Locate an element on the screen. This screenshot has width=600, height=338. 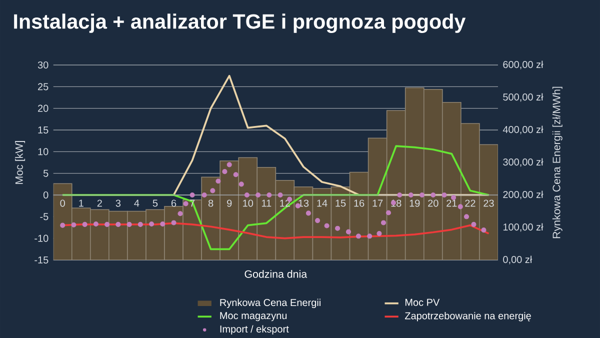
x-tick-label: 9 is located at coordinates (229, 203).